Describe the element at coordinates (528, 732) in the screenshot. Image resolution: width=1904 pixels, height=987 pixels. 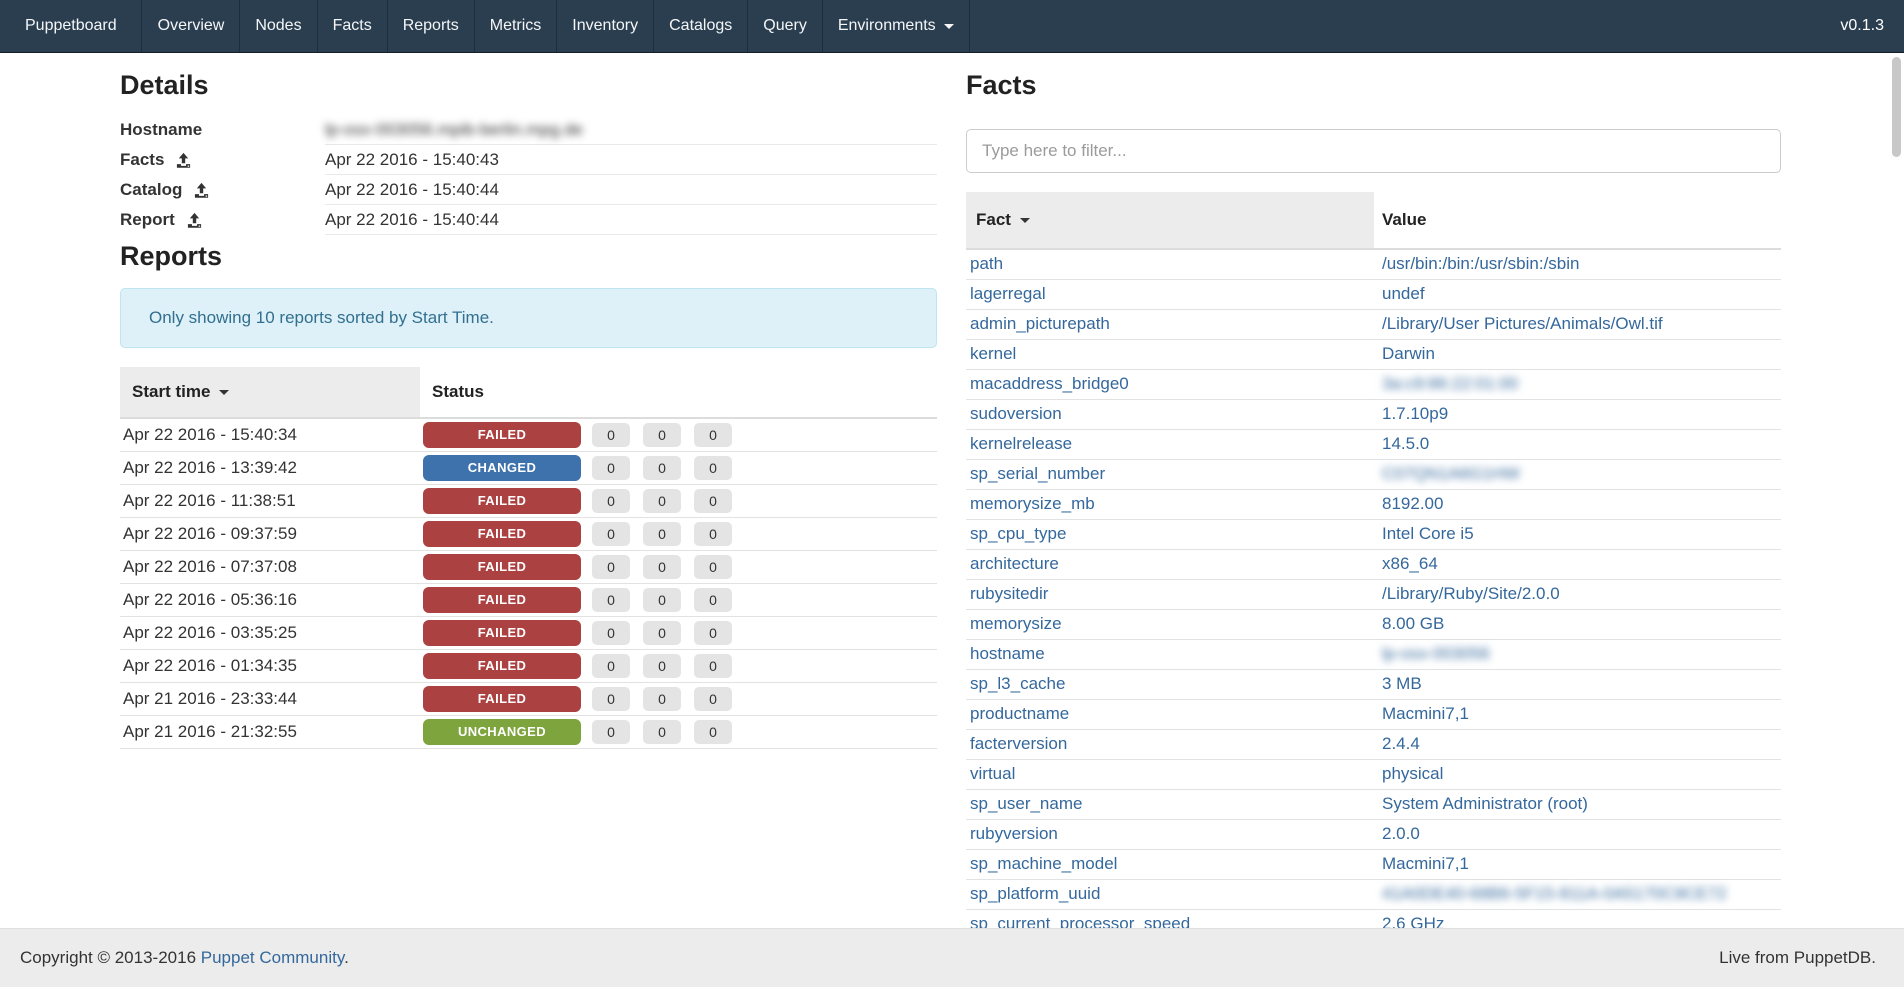
I see `report-row: Apr 21 2016 - 21:32:55 UNCHANGED 0 0 0` at that location.